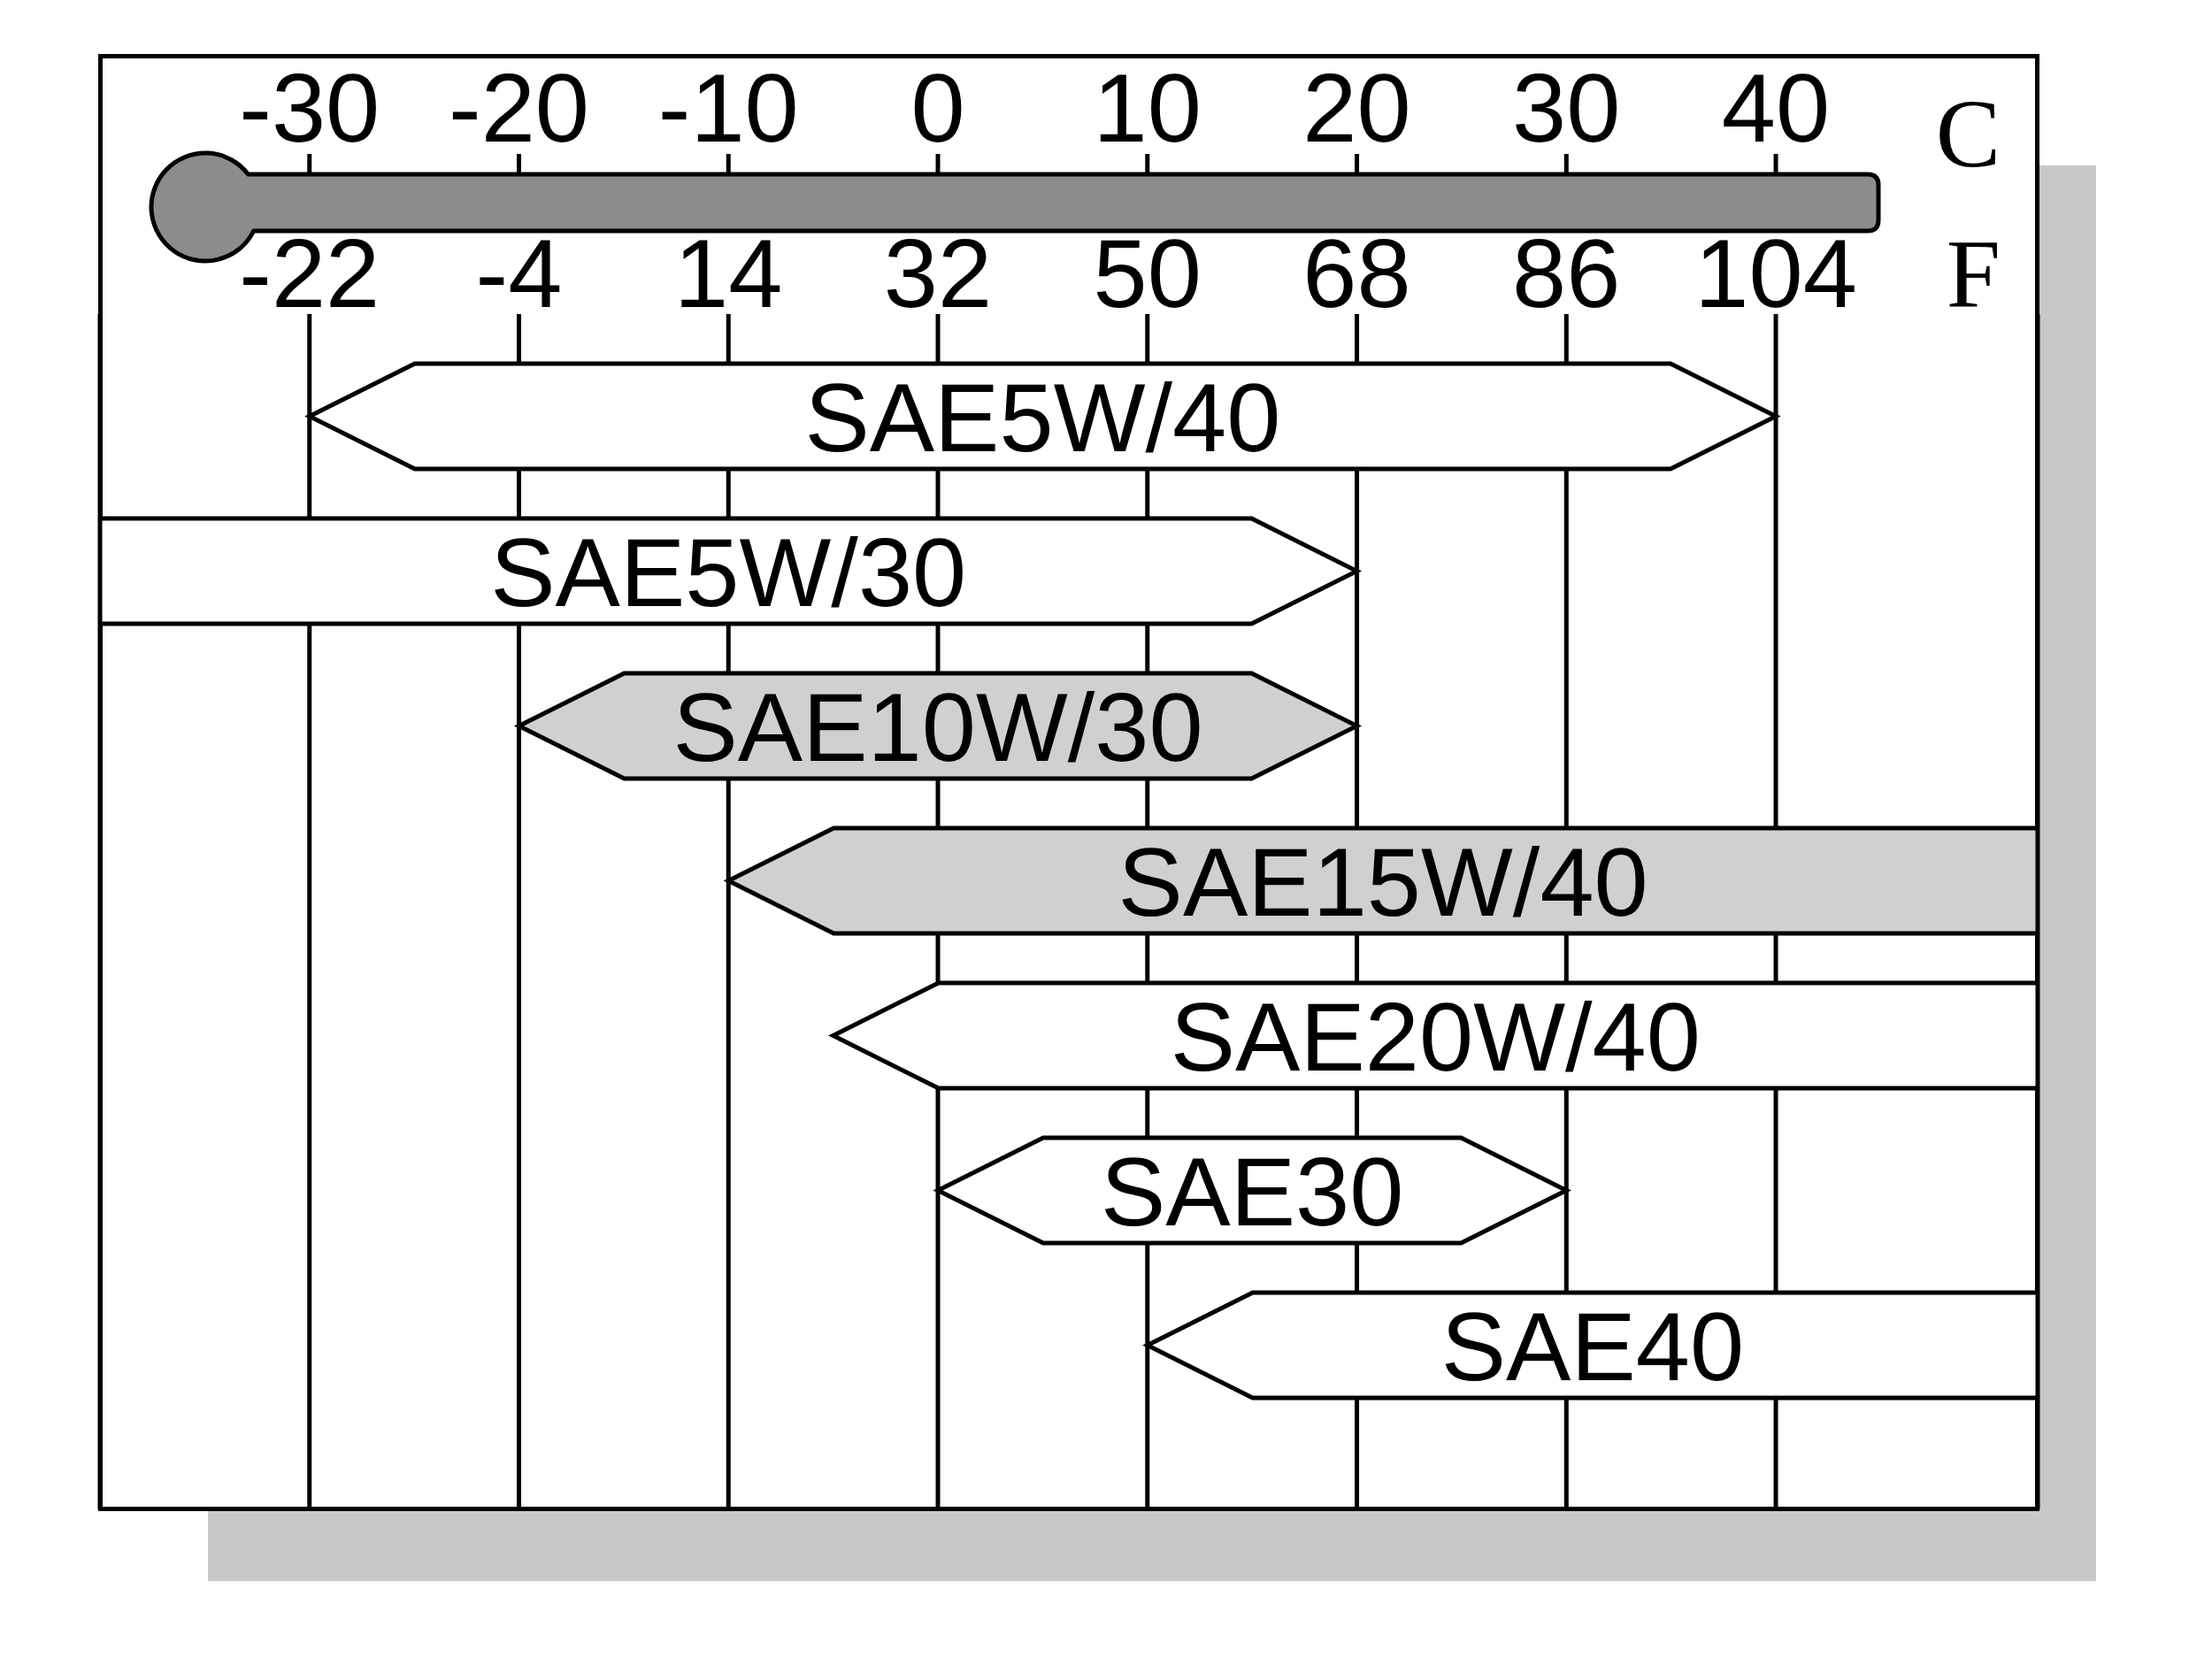  I want to click on x-tick-label: 40, so click(1776, 108).